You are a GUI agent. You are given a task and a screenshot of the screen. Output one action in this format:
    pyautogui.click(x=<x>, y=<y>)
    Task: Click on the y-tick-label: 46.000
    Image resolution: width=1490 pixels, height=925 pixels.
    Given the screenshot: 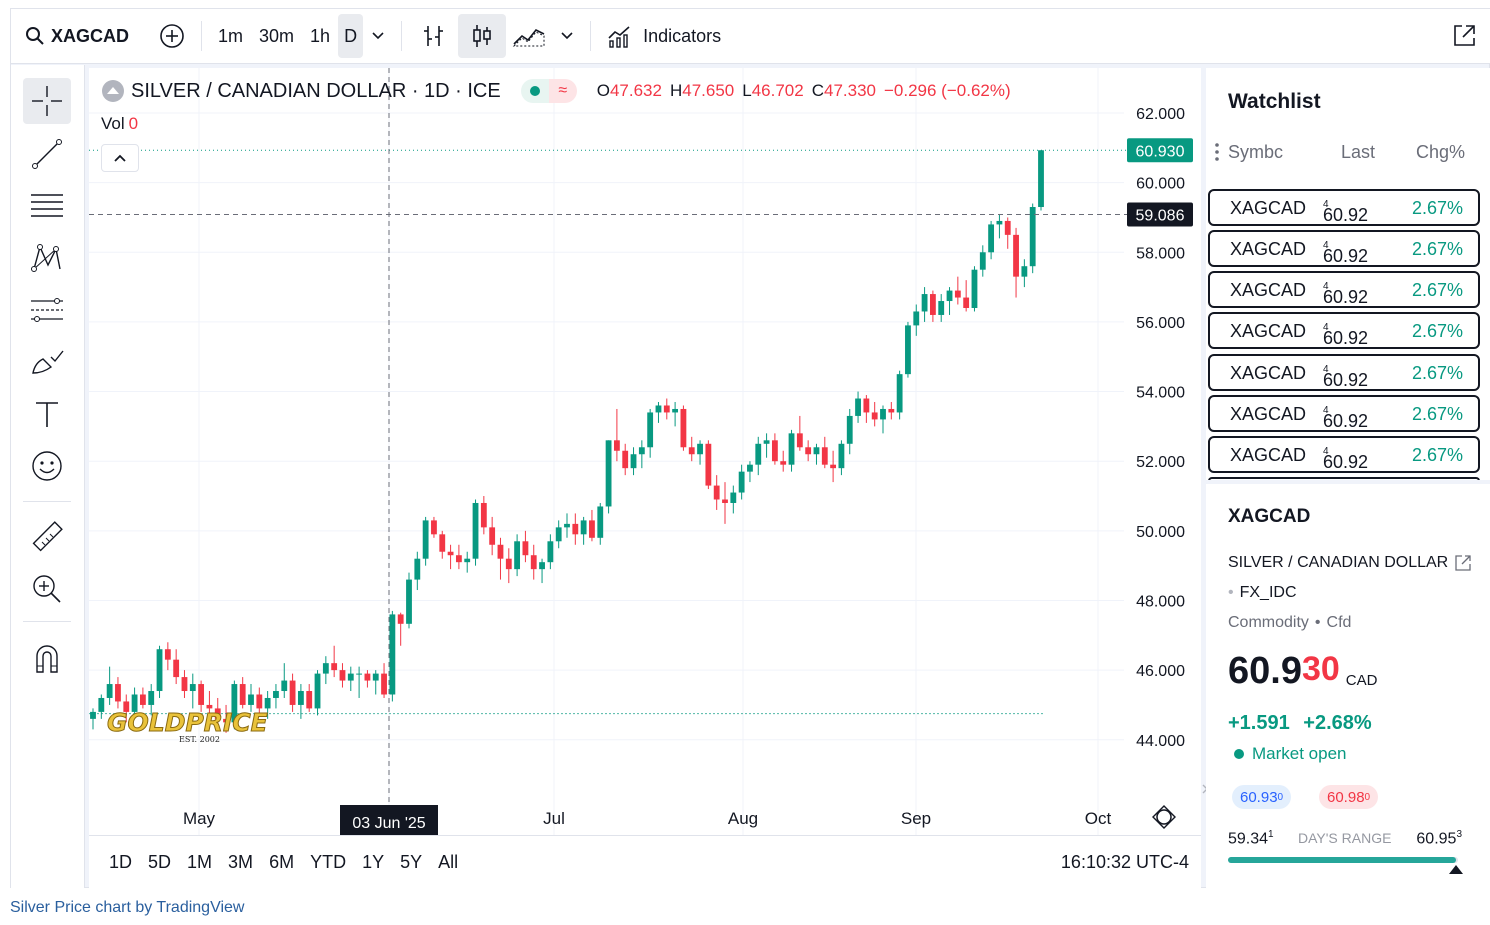 What is the action you would take?
    pyautogui.click(x=1160, y=671)
    